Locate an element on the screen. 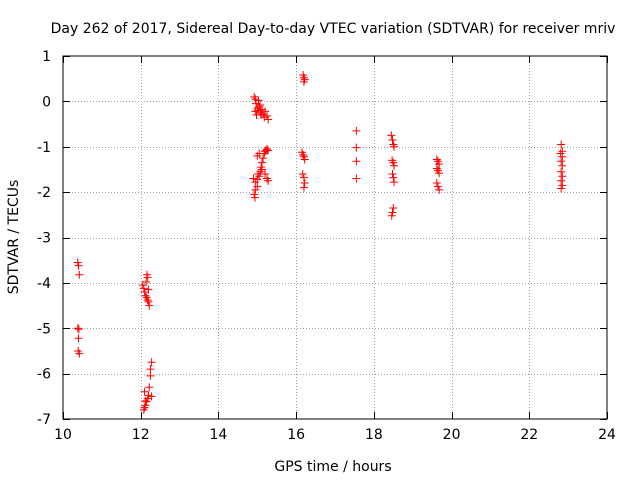 The width and height of the screenshot is (640, 480). x-tick-label: 14 is located at coordinates (219, 435).